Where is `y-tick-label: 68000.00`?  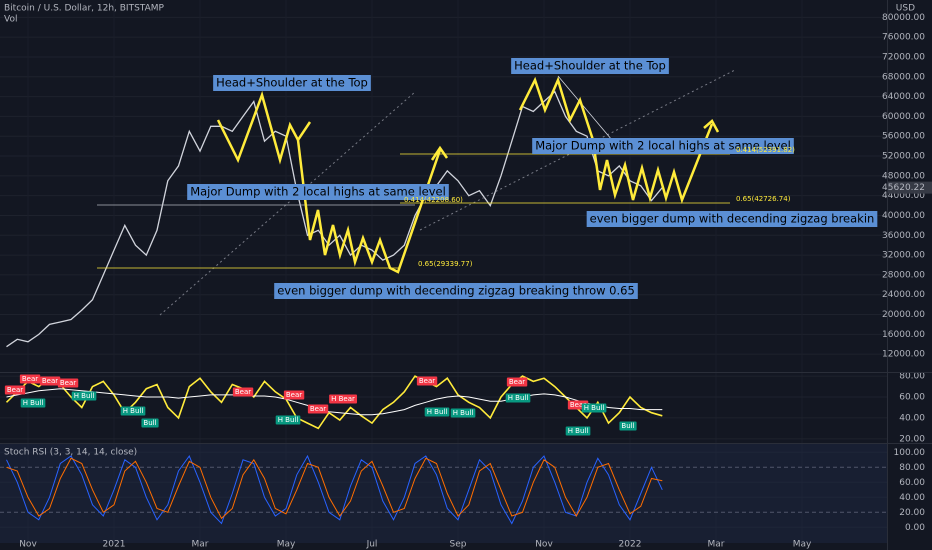
y-tick-label: 68000.00 is located at coordinates (903, 77).